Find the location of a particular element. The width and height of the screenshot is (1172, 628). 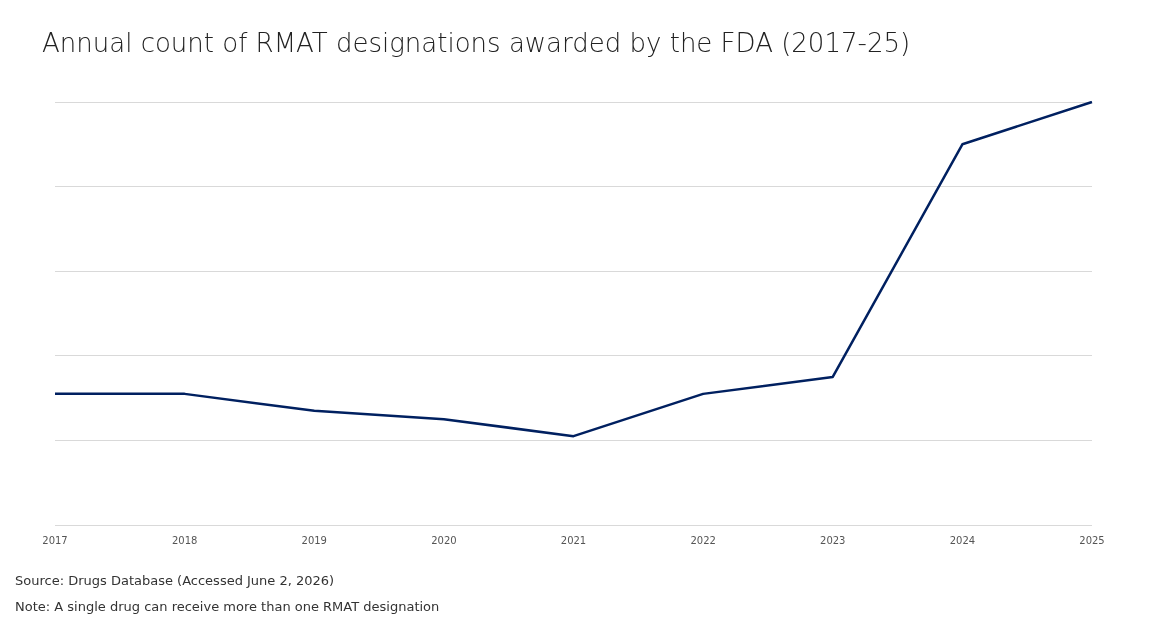

x-tick-label: 2025 is located at coordinates (1092, 540).